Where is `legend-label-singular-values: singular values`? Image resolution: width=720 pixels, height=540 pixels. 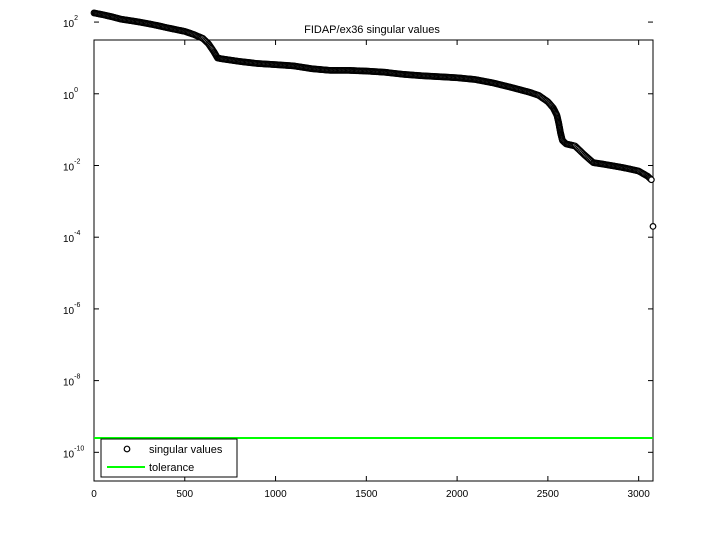
legend-label-singular-values: singular values is located at coordinates (186, 450).